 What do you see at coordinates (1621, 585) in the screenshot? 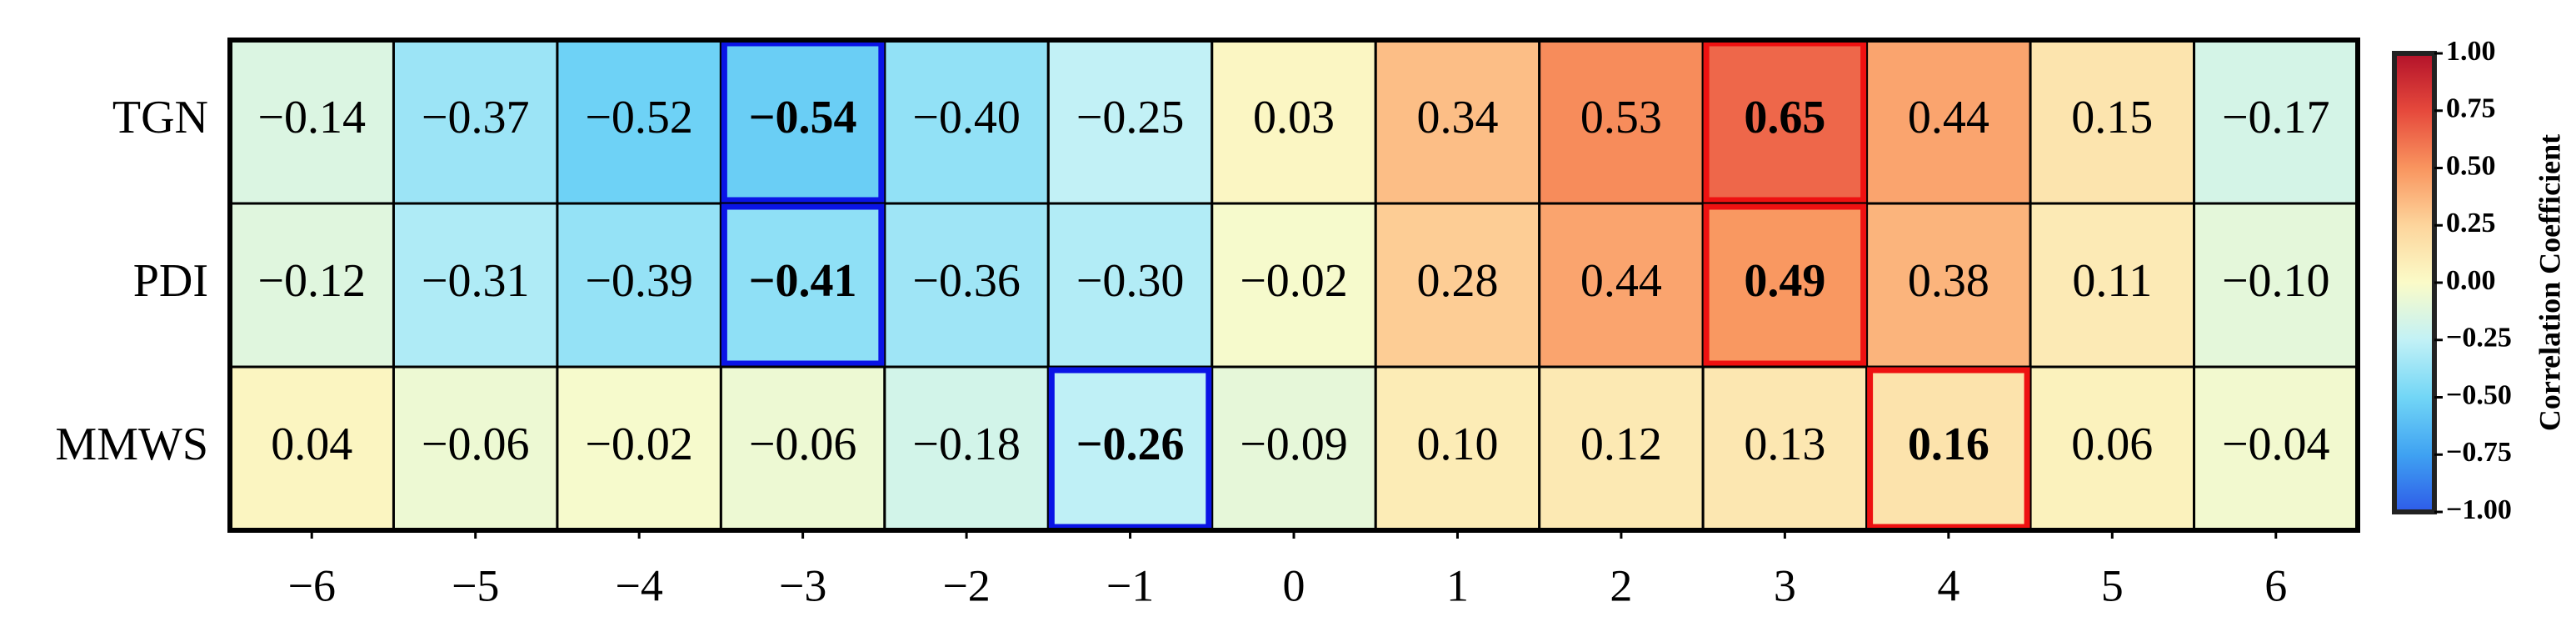
I see `x-tick-label: 2` at bounding box center [1621, 585].